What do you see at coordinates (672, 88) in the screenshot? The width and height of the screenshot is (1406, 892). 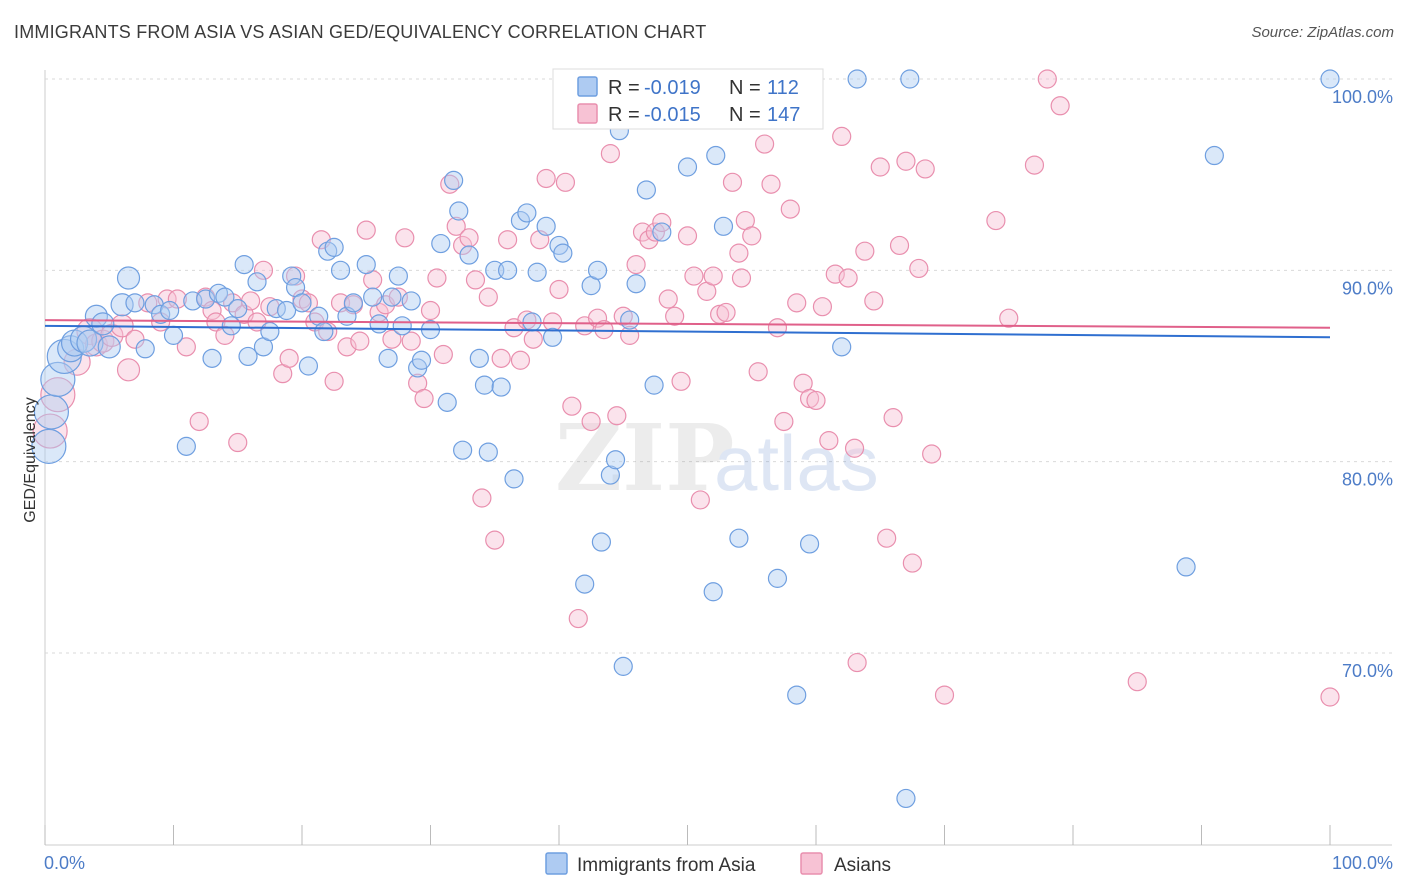 I see `legend-r-value-blue: -0.019` at bounding box center [672, 88].